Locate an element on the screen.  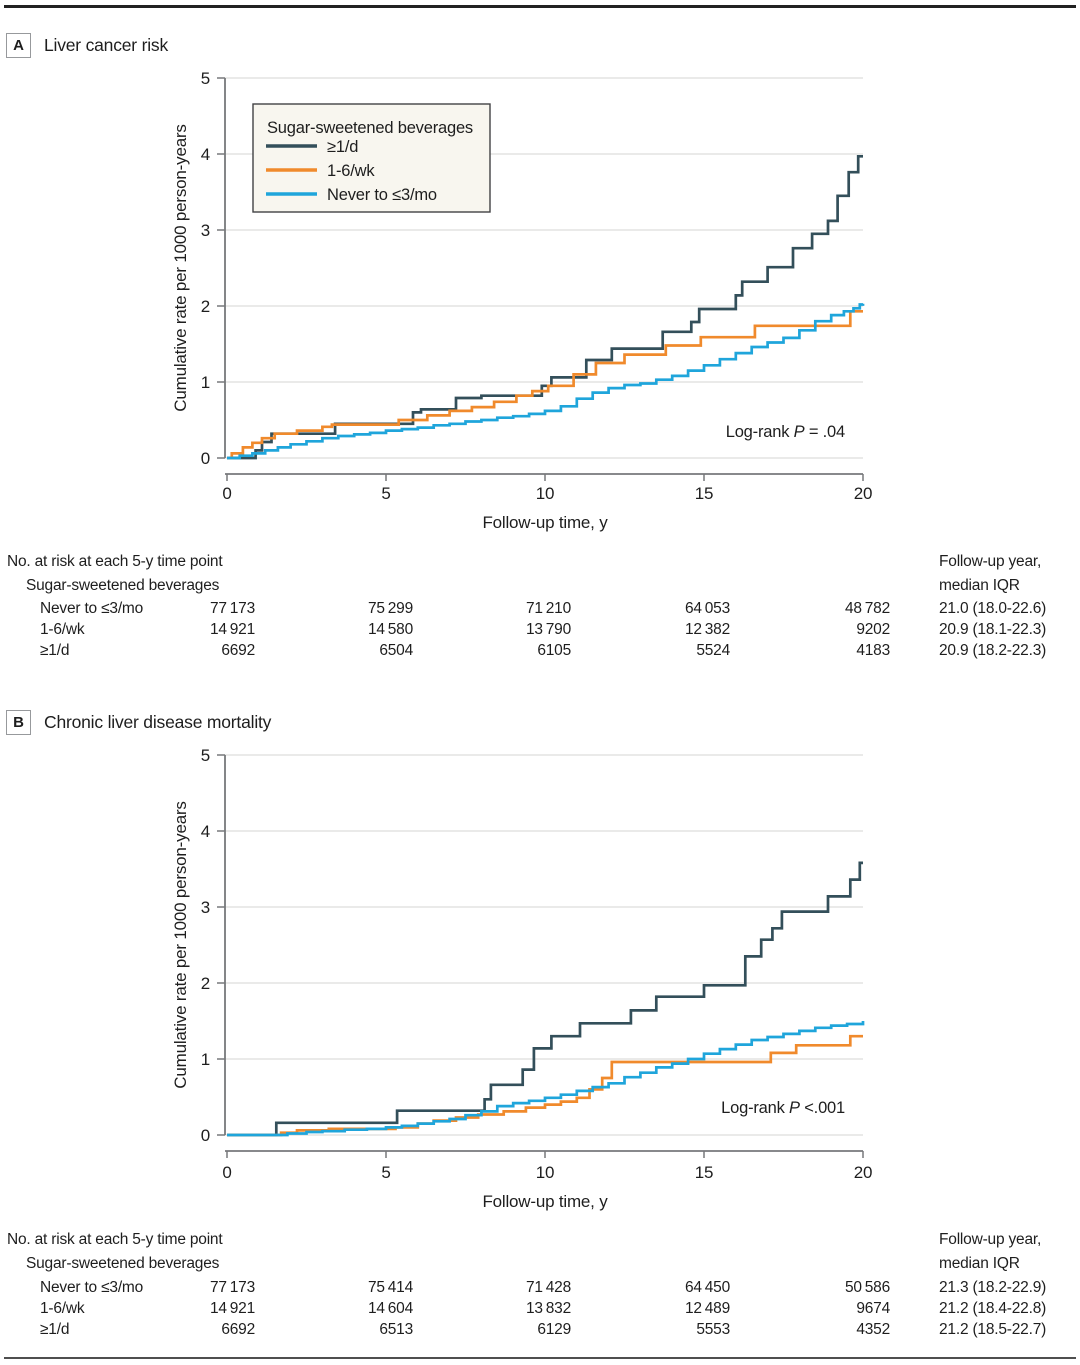
panel-a-title: Liver cancer risk is located at coordinates (106, 45).